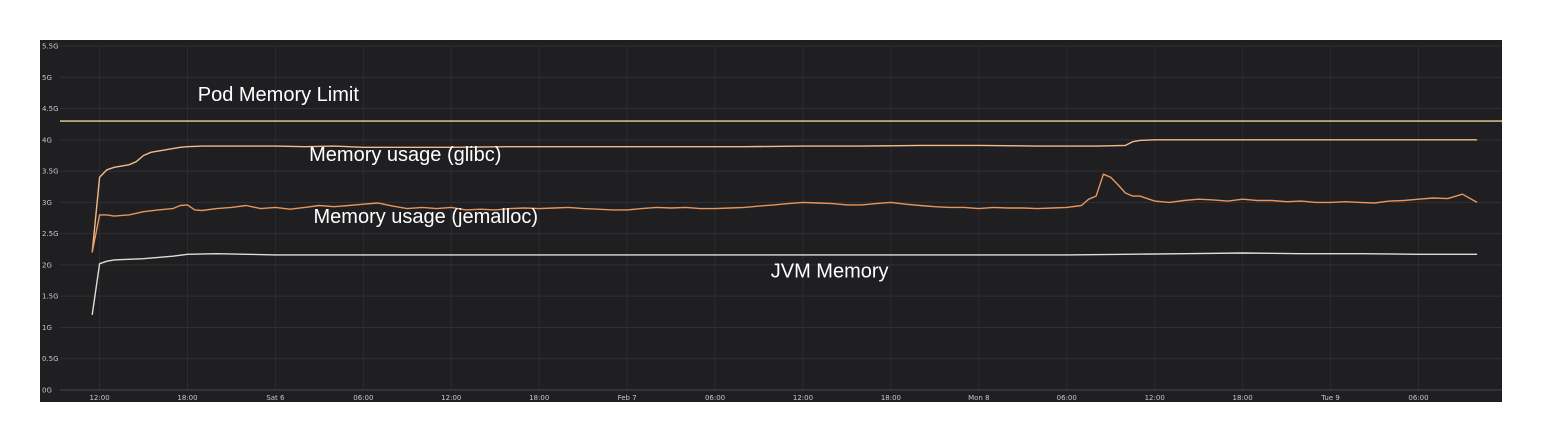 Image resolution: width=1542 pixels, height=442 pixels. What do you see at coordinates (50, 109) in the screenshot?
I see `y-tick-label: 4.5G` at bounding box center [50, 109].